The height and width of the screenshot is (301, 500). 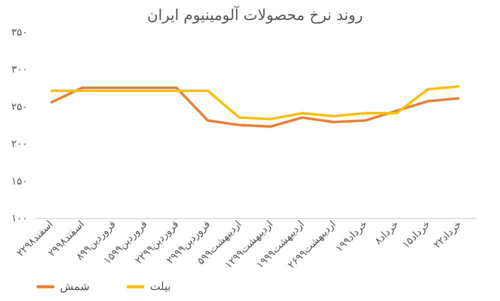 I want to click on y-tick-label: ۳۵۰, so click(x=19, y=33).